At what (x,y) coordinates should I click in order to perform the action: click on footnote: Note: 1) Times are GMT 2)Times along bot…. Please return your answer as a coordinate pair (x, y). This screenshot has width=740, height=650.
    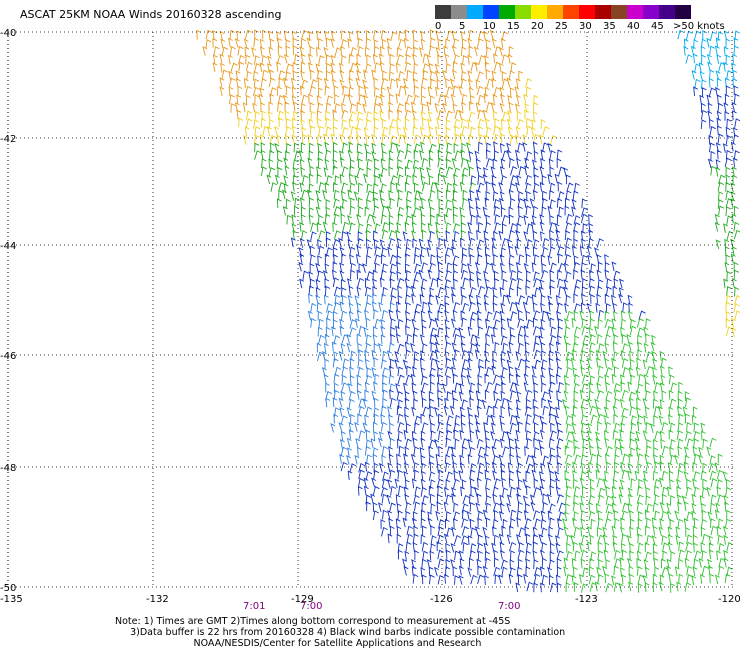
    Looking at the image, I should click on (340, 632).